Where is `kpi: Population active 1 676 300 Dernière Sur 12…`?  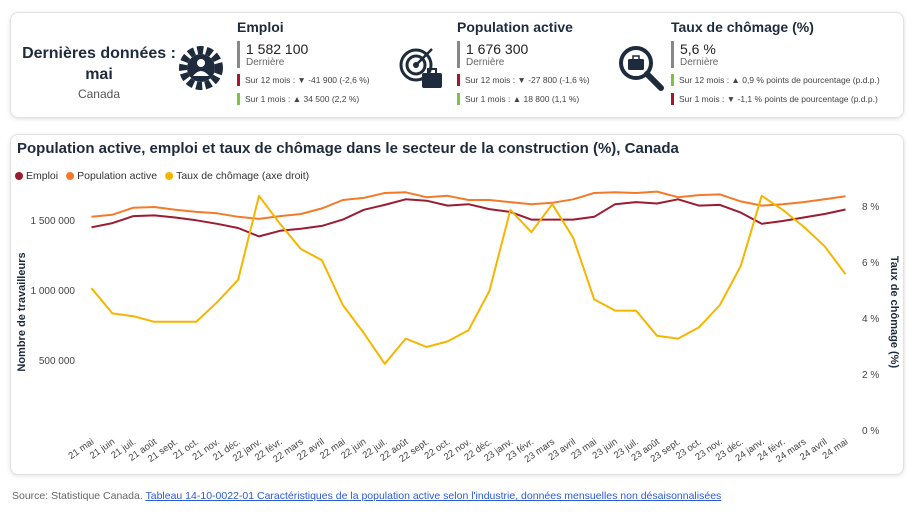 kpi: Population active 1 676 300 Dernière Sur 12… is located at coordinates (523, 65).